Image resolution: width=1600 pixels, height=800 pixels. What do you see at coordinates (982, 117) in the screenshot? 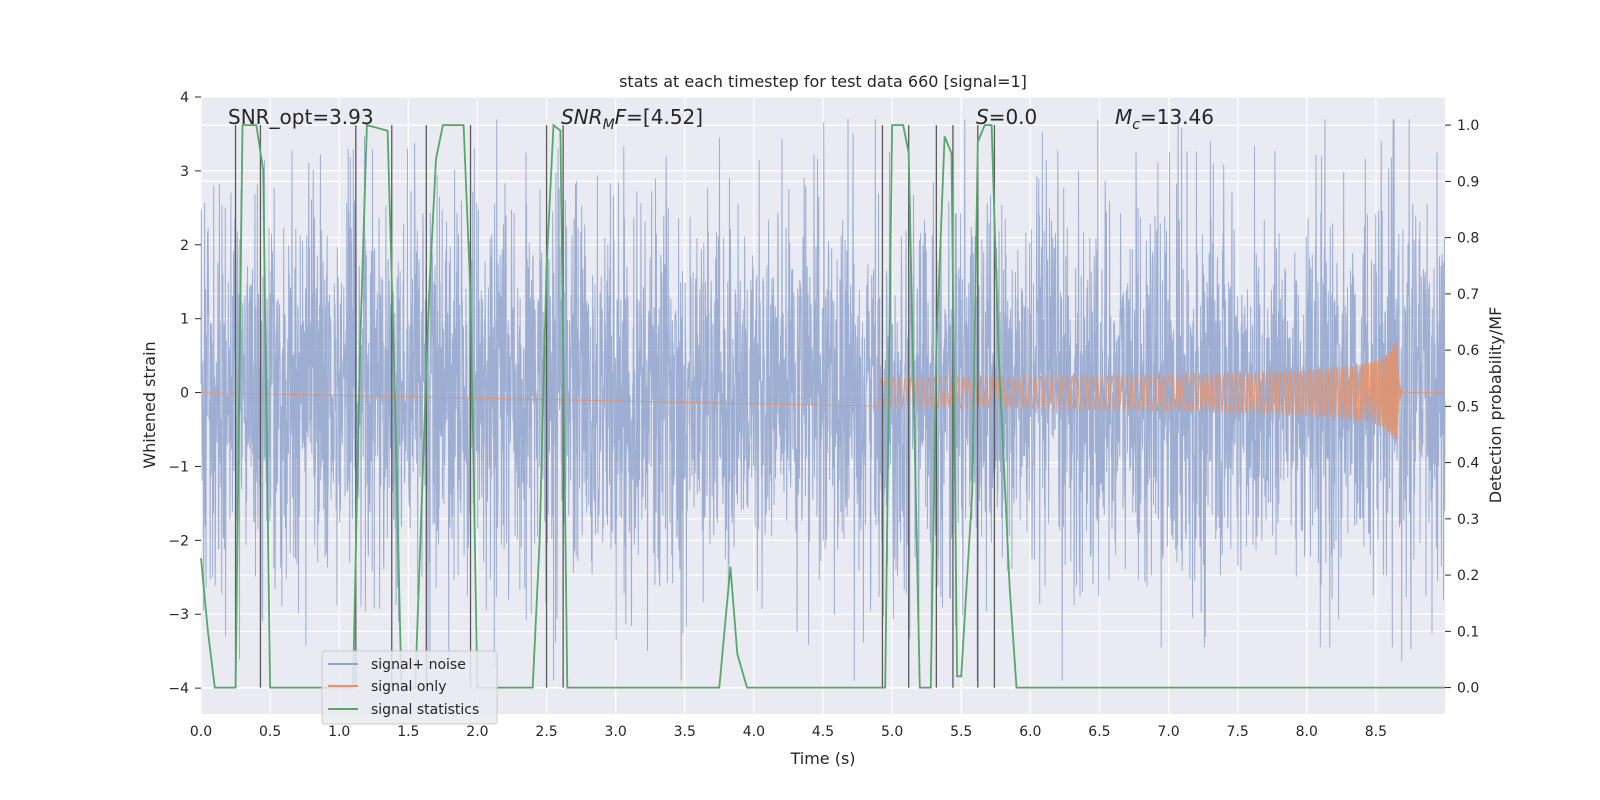
I see `annotation-part: S` at bounding box center [982, 117].